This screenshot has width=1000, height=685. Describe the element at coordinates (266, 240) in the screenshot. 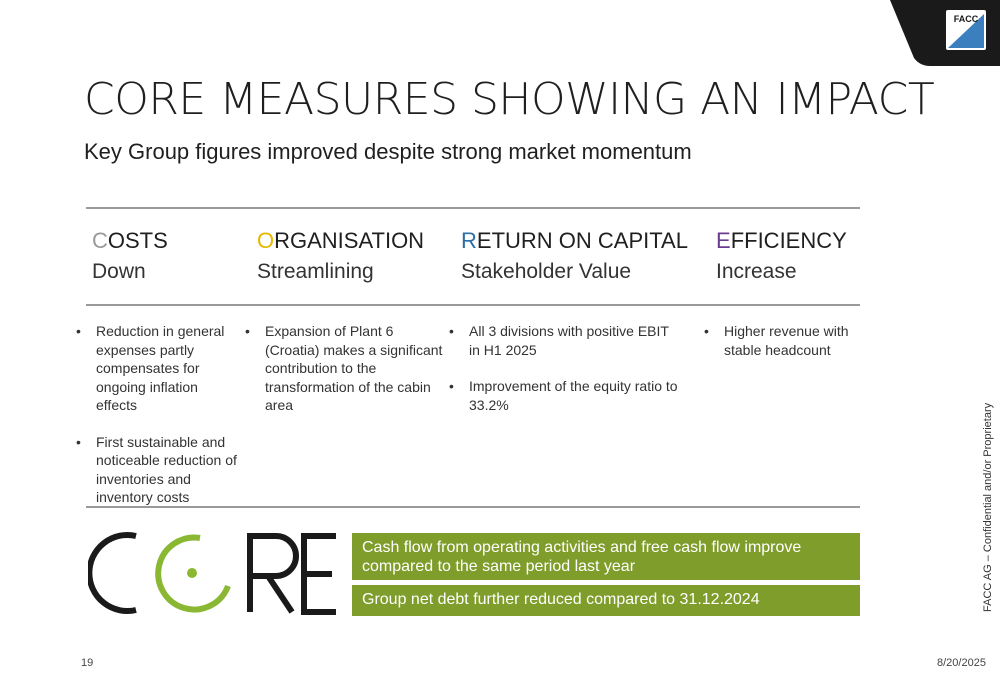

I see `heading-initial: O` at that location.